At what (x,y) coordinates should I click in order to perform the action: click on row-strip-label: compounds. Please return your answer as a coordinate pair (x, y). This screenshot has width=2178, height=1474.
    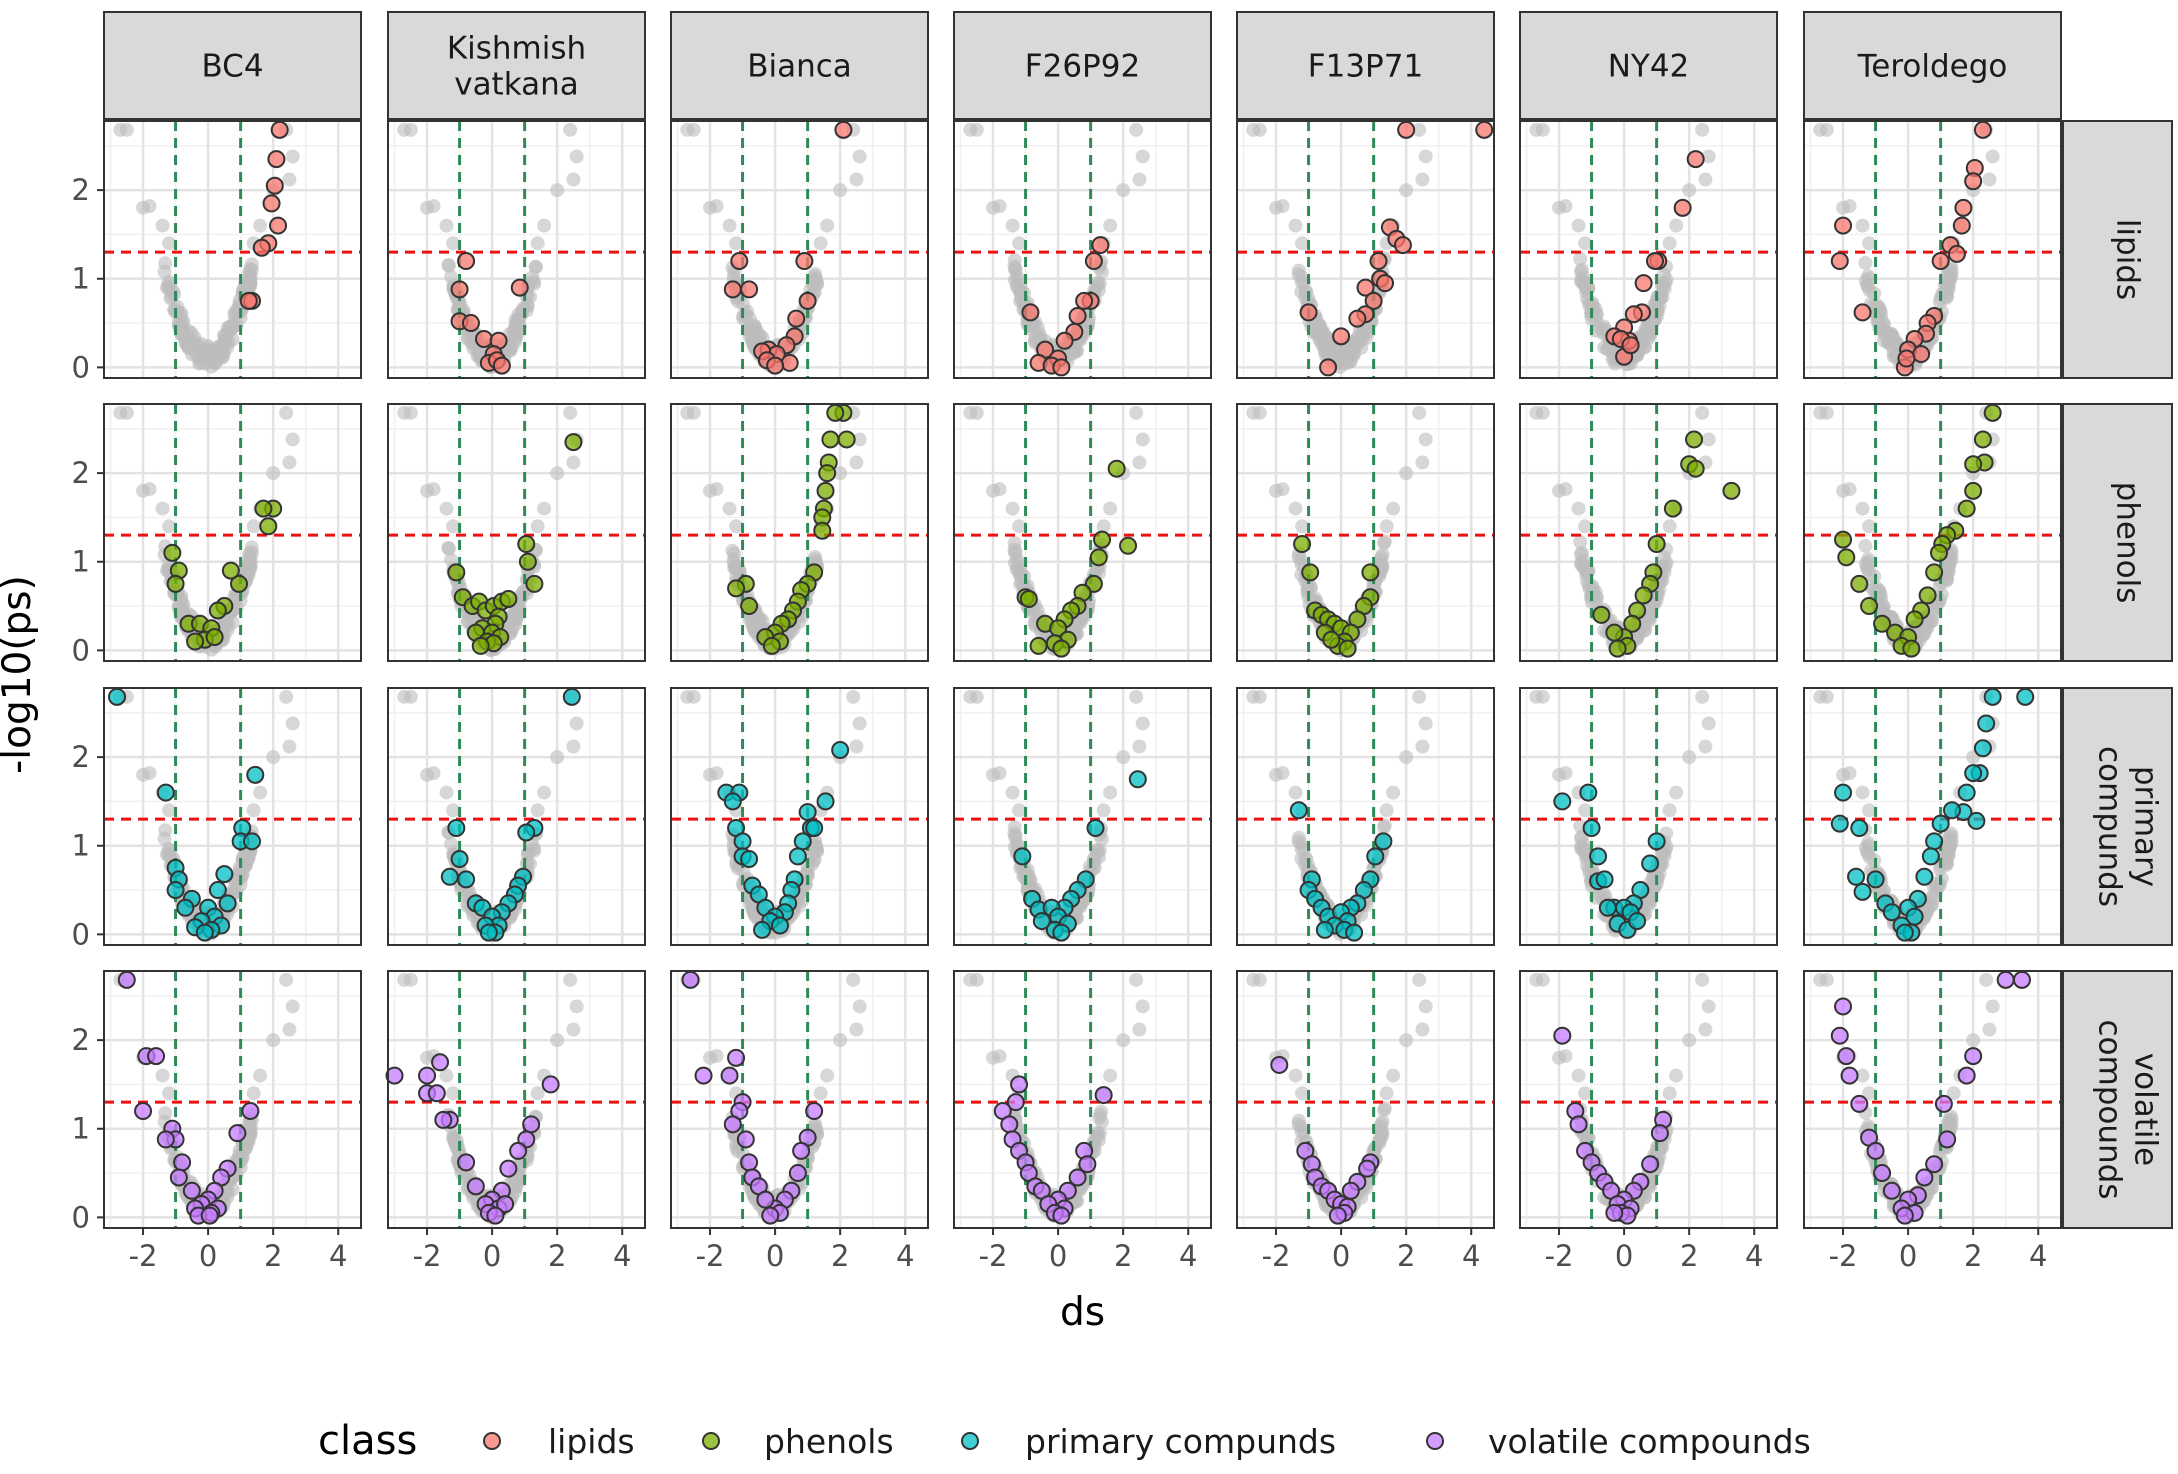
    Looking at the image, I should click on (2110, 1110).